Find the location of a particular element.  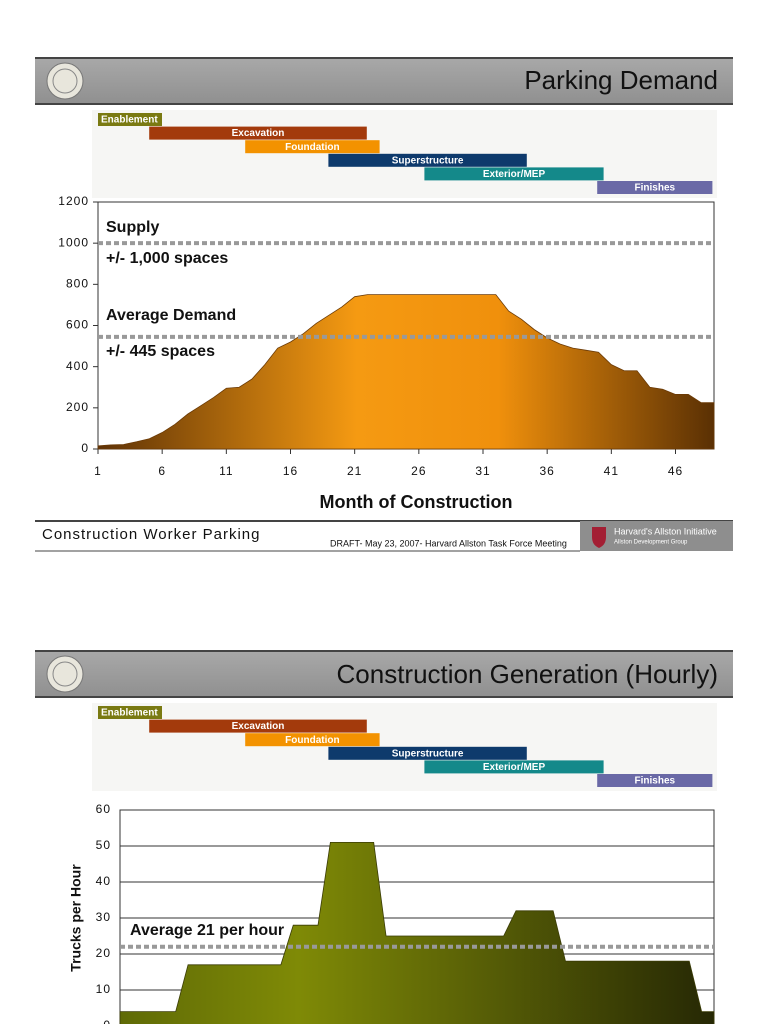

y-tick-label: 60 is located at coordinates (103, 809).